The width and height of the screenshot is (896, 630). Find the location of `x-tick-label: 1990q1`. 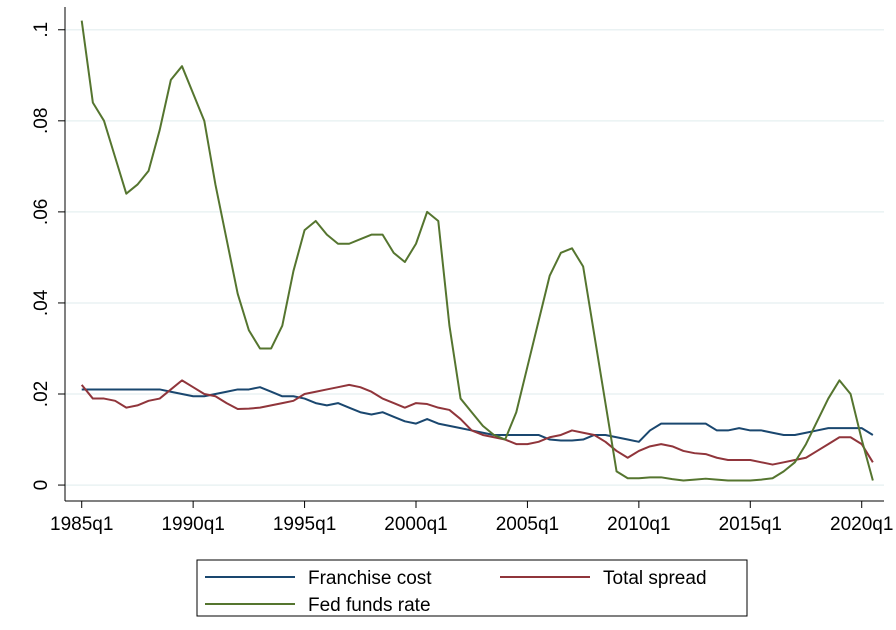

x-tick-label: 1990q1 is located at coordinates (192, 524).